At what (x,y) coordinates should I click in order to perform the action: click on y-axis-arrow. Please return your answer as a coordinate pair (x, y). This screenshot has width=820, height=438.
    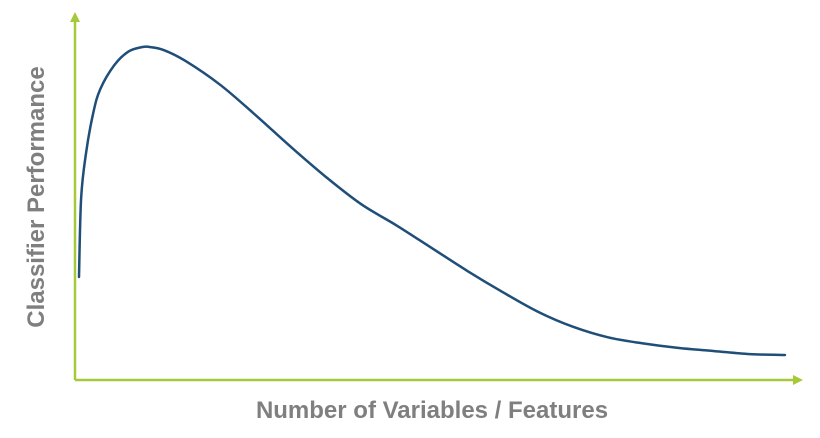
    Looking at the image, I should click on (75, 17).